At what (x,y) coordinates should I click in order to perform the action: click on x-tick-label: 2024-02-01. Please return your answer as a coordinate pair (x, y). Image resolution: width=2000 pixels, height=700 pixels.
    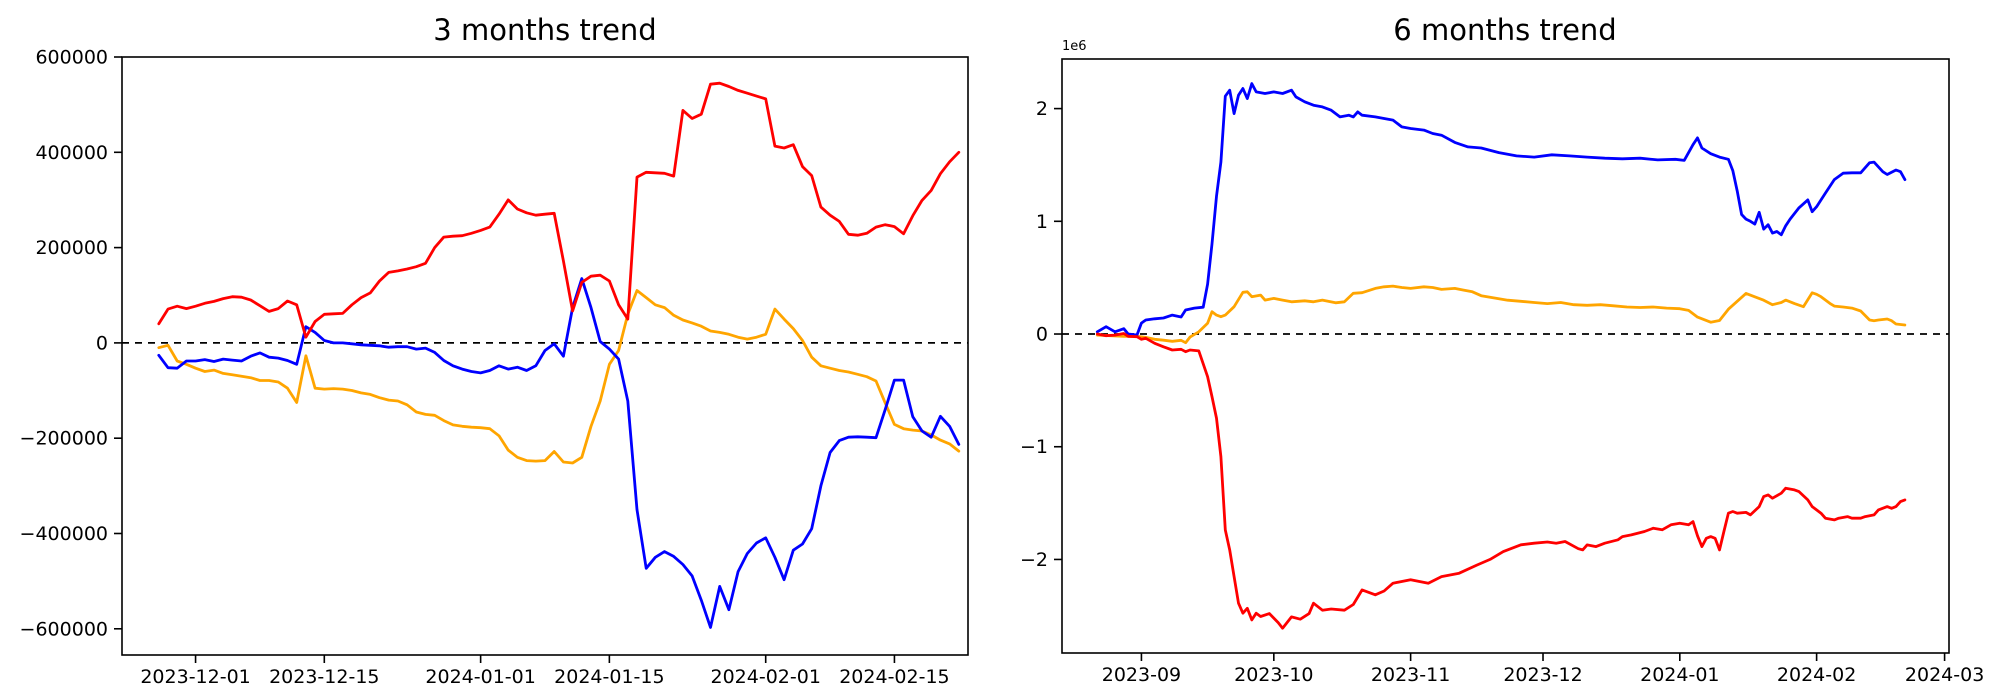
    Looking at the image, I should click on (765, 677).